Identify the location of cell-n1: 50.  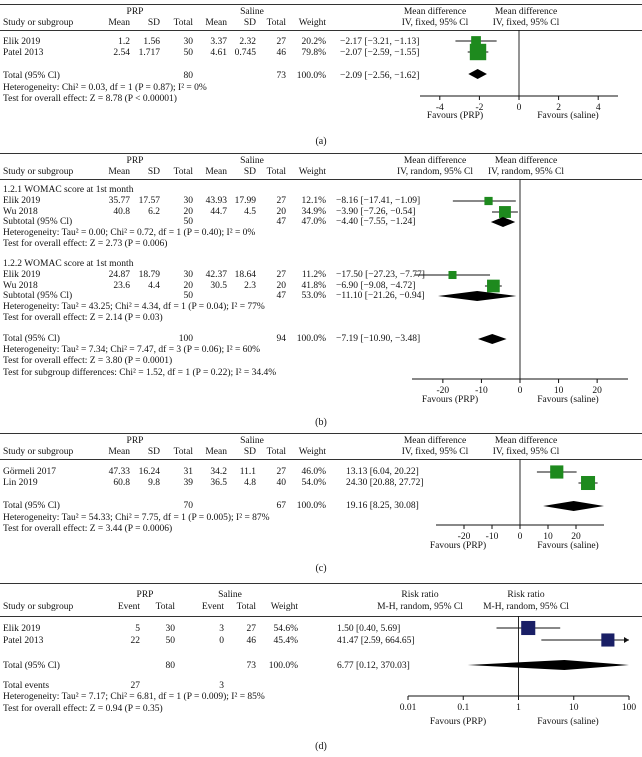
(170, 641).